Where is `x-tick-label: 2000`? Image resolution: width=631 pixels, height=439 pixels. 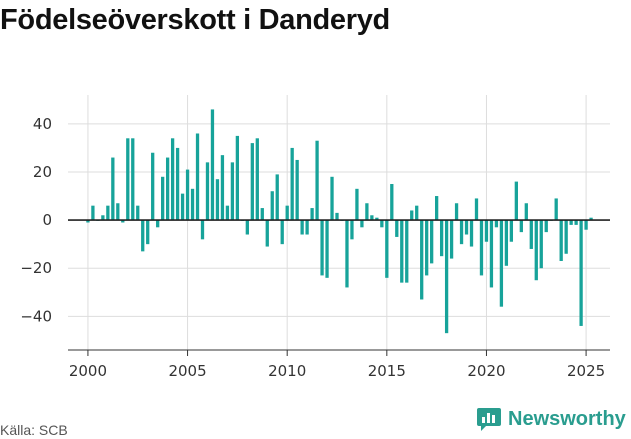
x-tick-label: 2000 is located at coordinates (88, 371).